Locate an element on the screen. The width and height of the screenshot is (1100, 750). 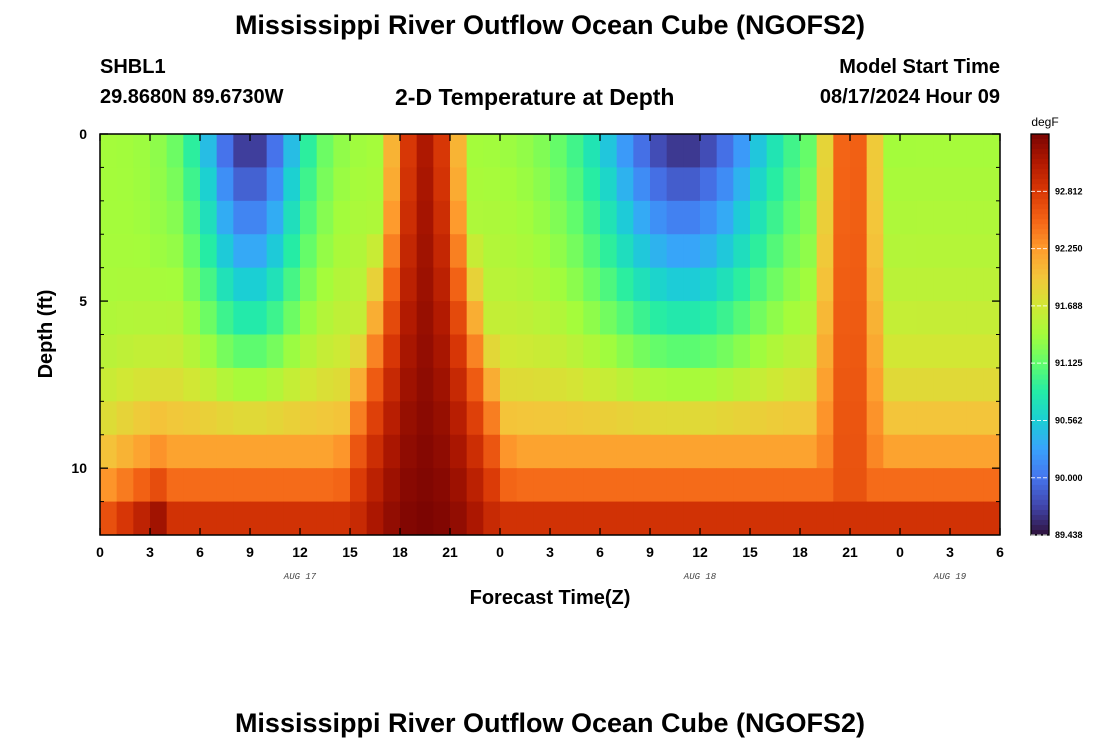
date-label: AUG 17 is located at coordinates (300, 577).